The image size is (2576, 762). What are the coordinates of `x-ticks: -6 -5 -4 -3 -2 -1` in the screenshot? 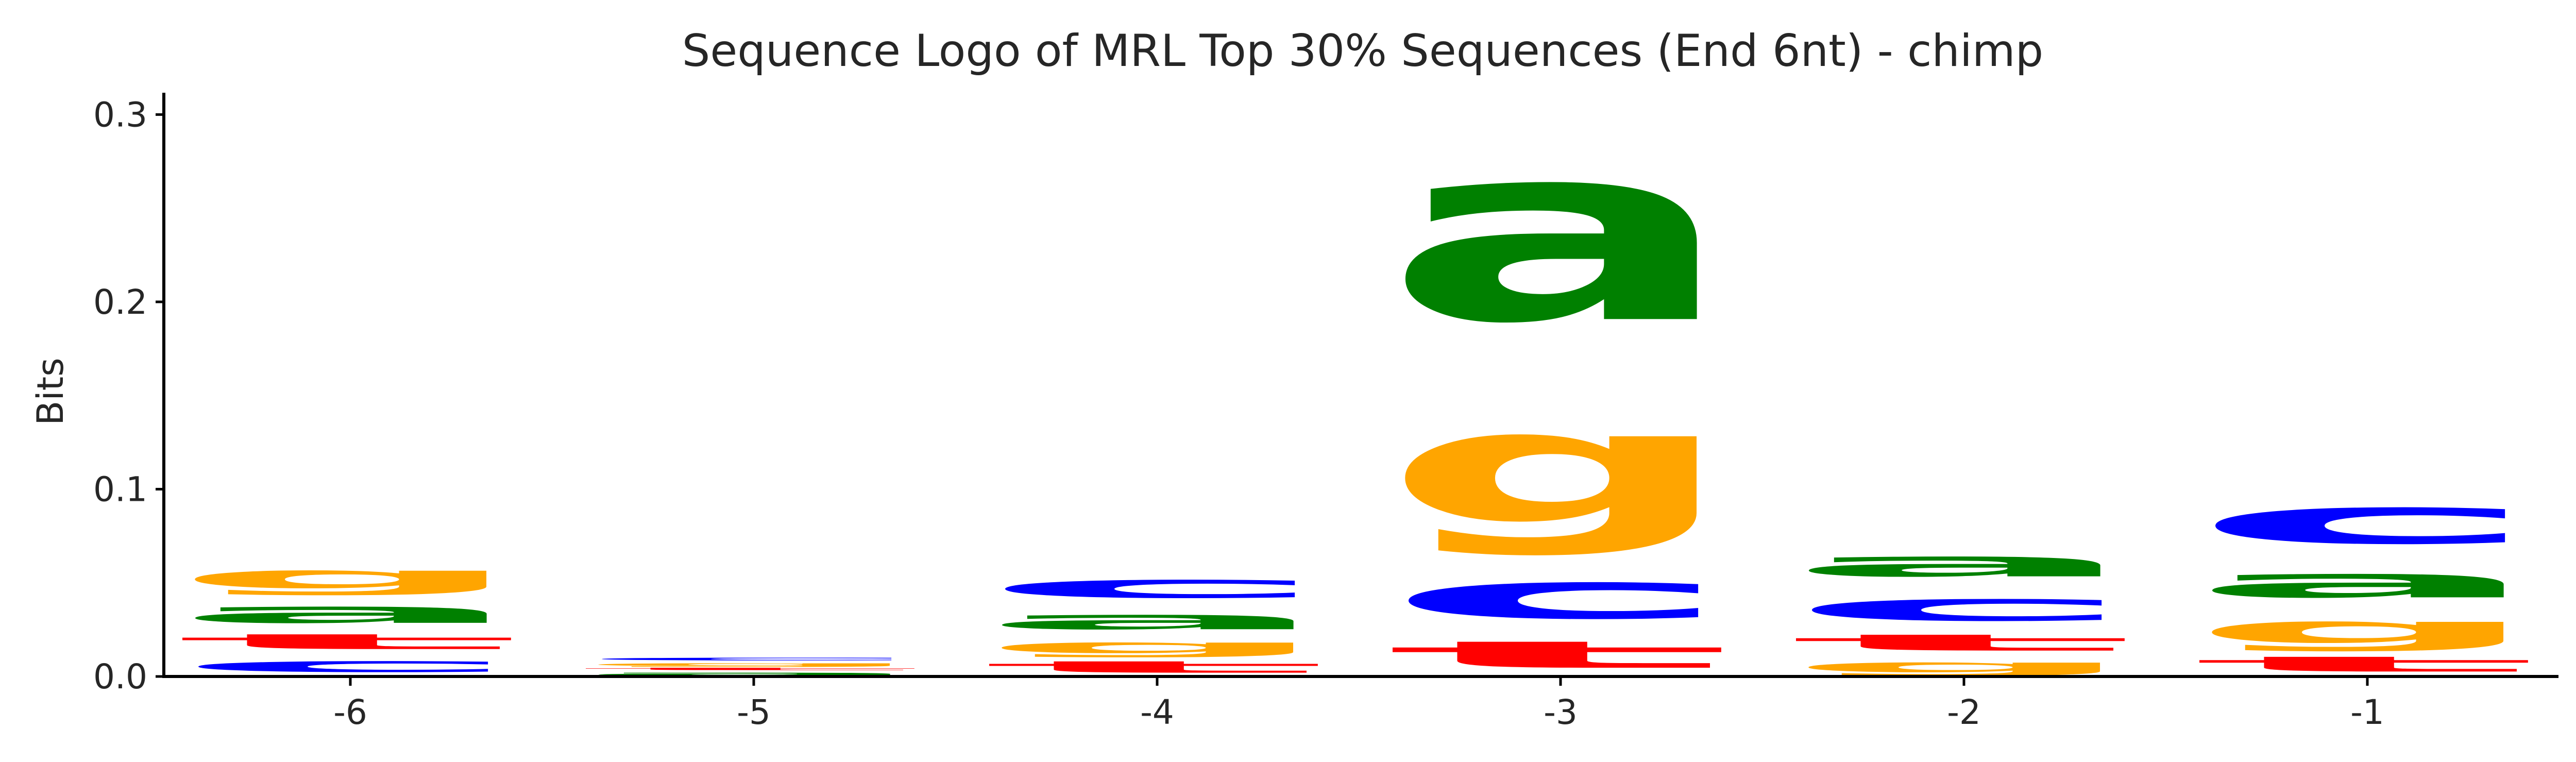 It's located at (1358, 704).